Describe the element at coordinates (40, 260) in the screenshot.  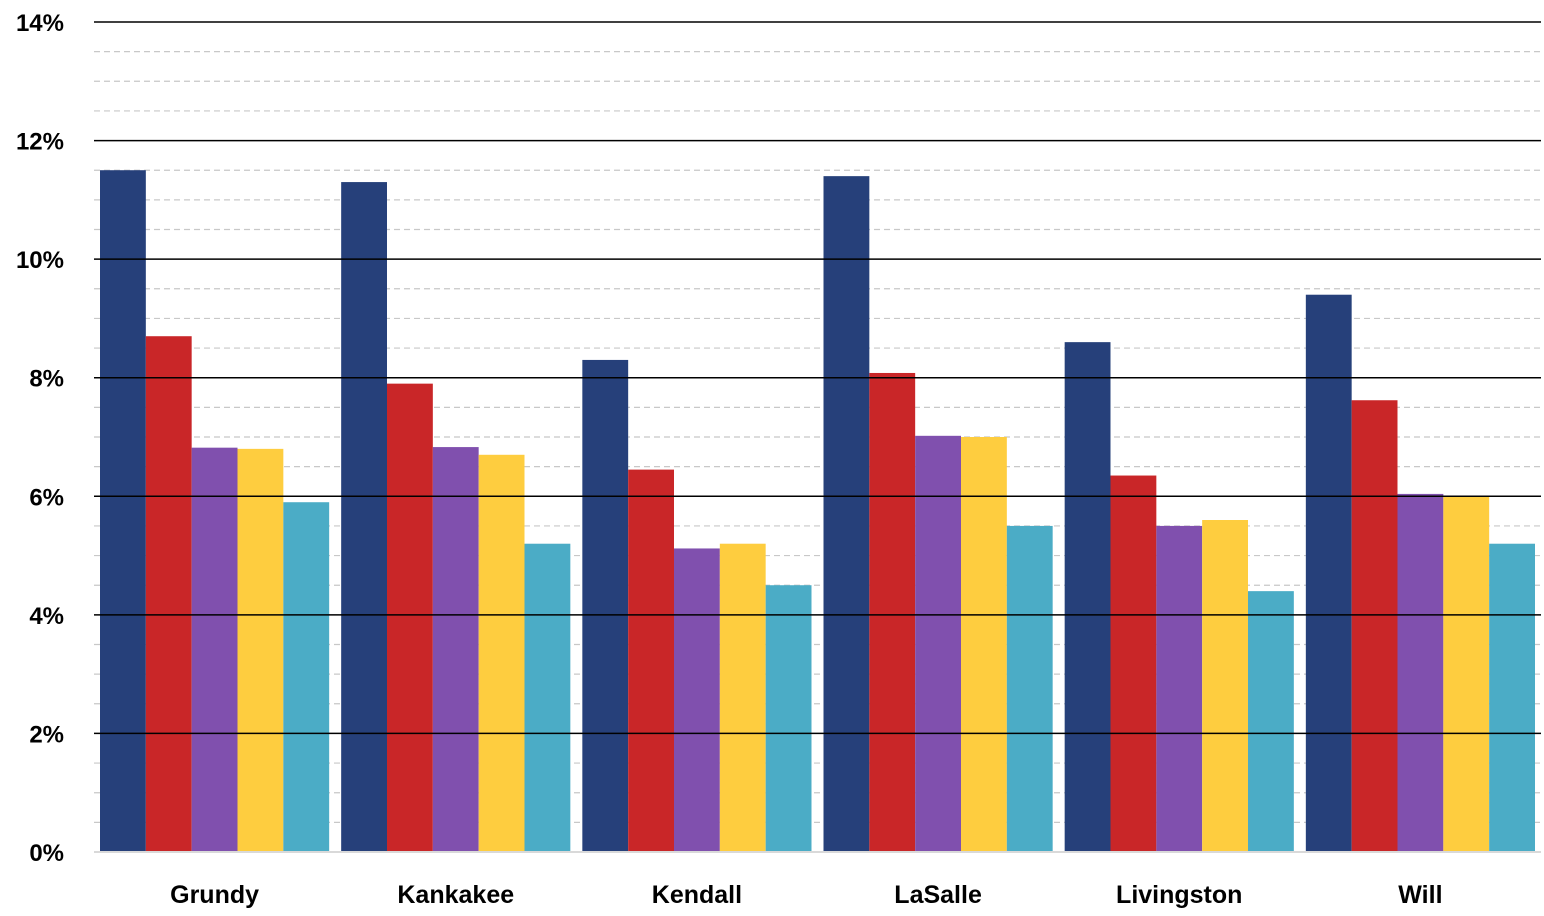
I see `y-tick-label: 10%` at that location.